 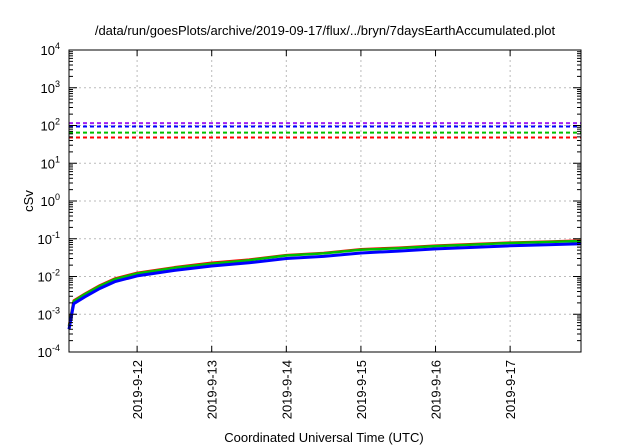 What do you see at coordinates (50, 87) in the screenshot?
I see `y-tick-label: 10³` at bounding box center [50, 87].